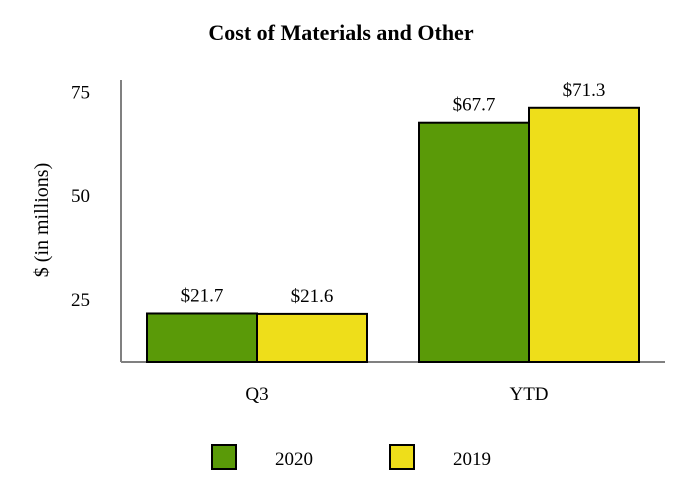  I want to click on category-label: YTD, so click(528, 394).